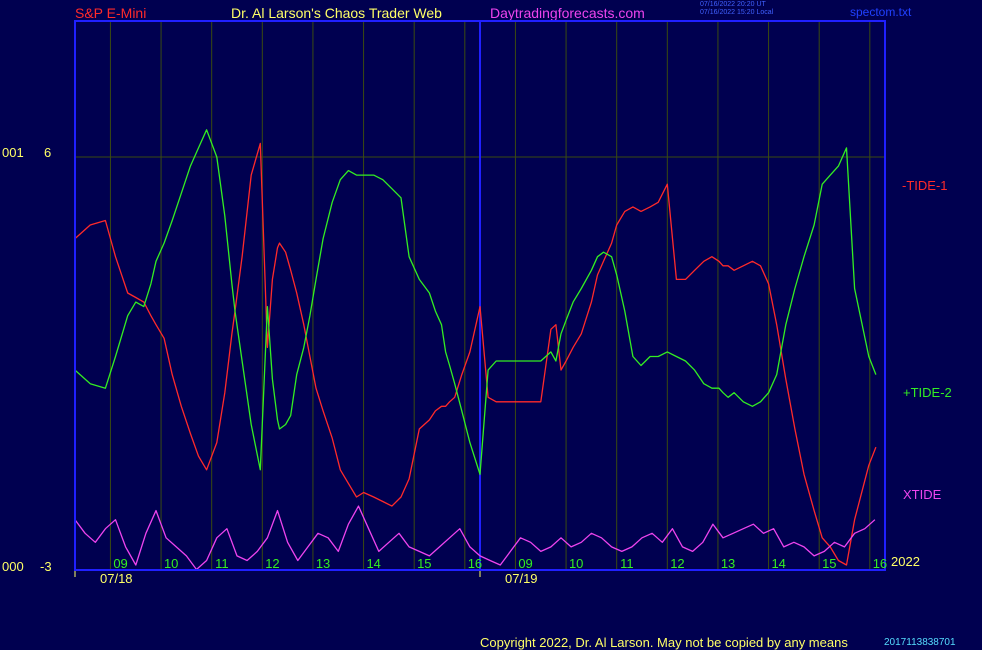 The width and height of the screenshot is (982, 650). Describe the element at coordinates (116, 578) in the screenshot. I see `x-tick-label-date: 07/18` at that location.